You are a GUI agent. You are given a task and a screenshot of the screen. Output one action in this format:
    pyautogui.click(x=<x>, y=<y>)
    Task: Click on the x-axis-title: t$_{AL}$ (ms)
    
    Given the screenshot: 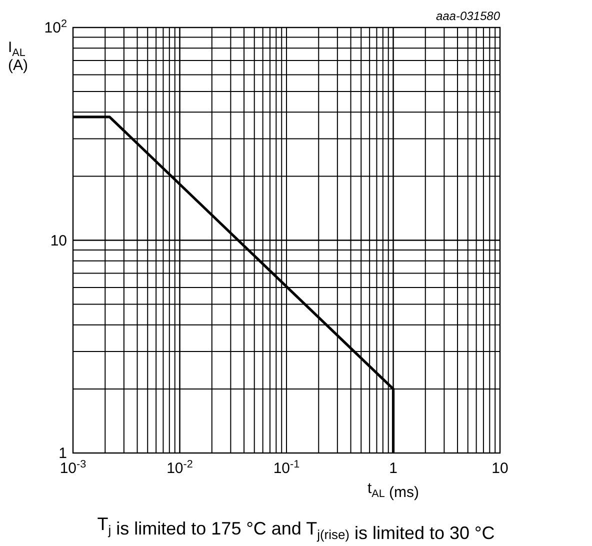 What is the action you would take?
    pyautogui.click(x=393, y=490)
    